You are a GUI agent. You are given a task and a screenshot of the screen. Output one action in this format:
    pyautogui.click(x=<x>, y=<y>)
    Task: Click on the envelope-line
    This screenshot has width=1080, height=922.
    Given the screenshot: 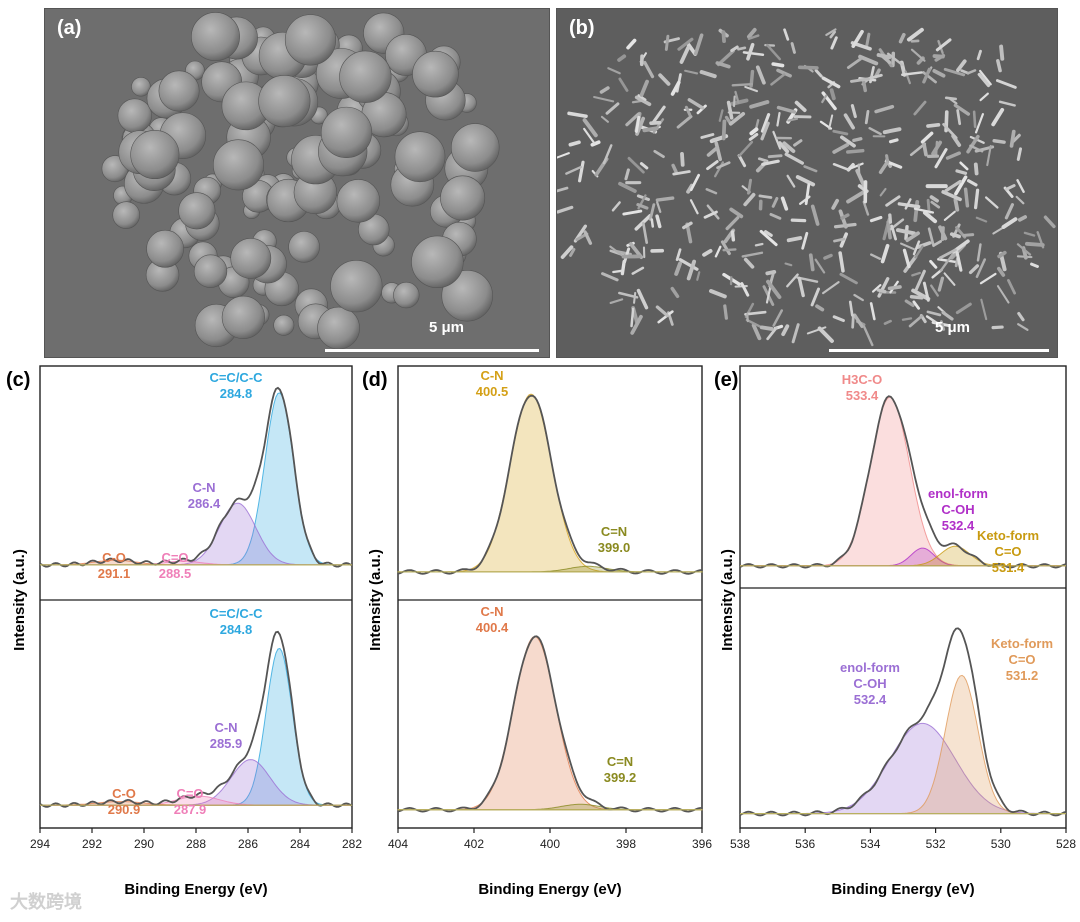 What is the action you would take?
    pyautogui.click(x=196, y=477)
    